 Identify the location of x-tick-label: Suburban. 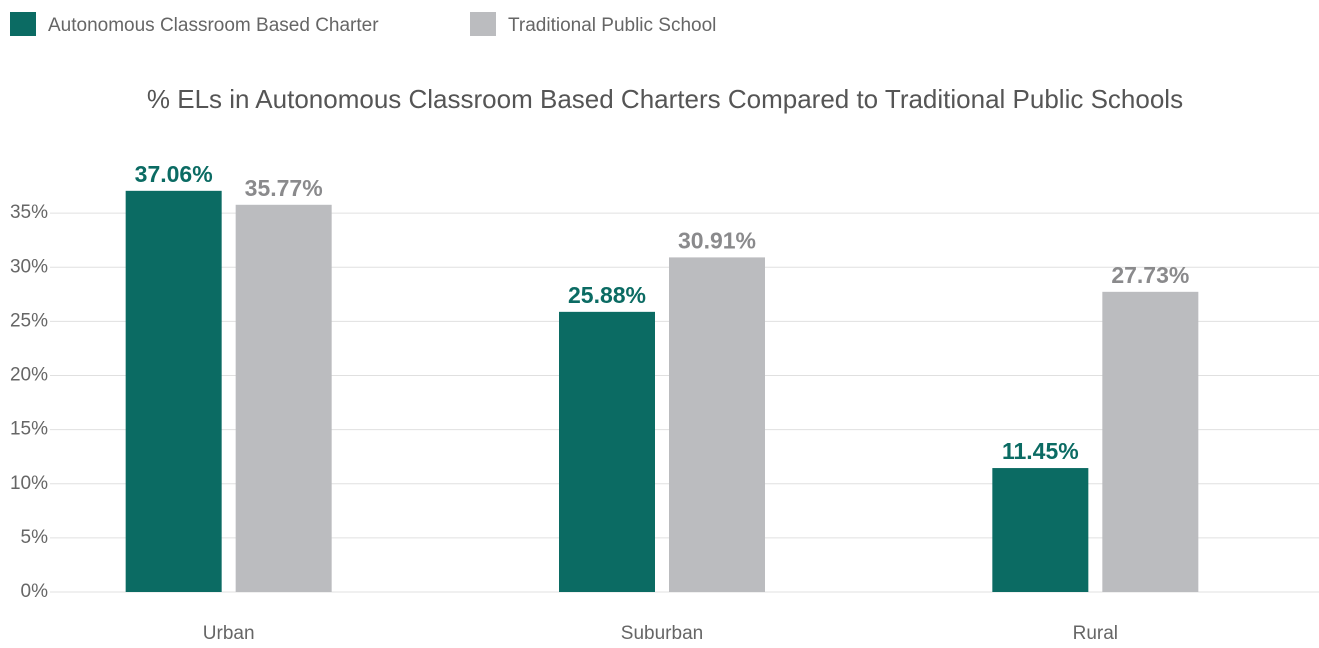
(662, 633).